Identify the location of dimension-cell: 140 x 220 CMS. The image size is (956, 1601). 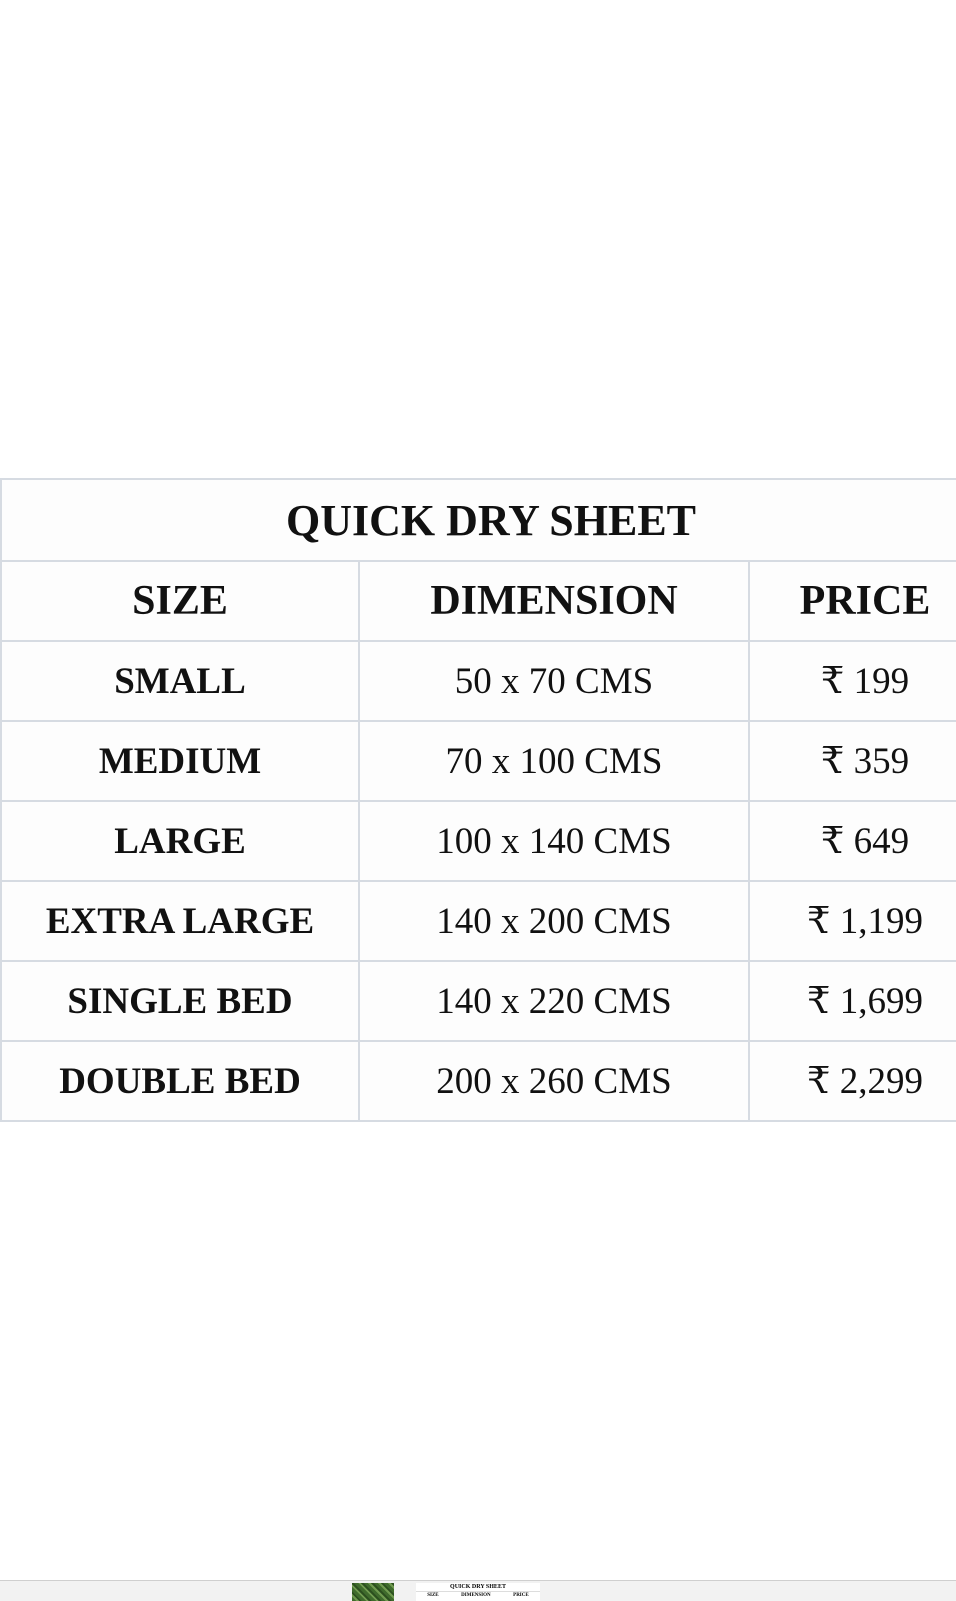
(554, 1001).